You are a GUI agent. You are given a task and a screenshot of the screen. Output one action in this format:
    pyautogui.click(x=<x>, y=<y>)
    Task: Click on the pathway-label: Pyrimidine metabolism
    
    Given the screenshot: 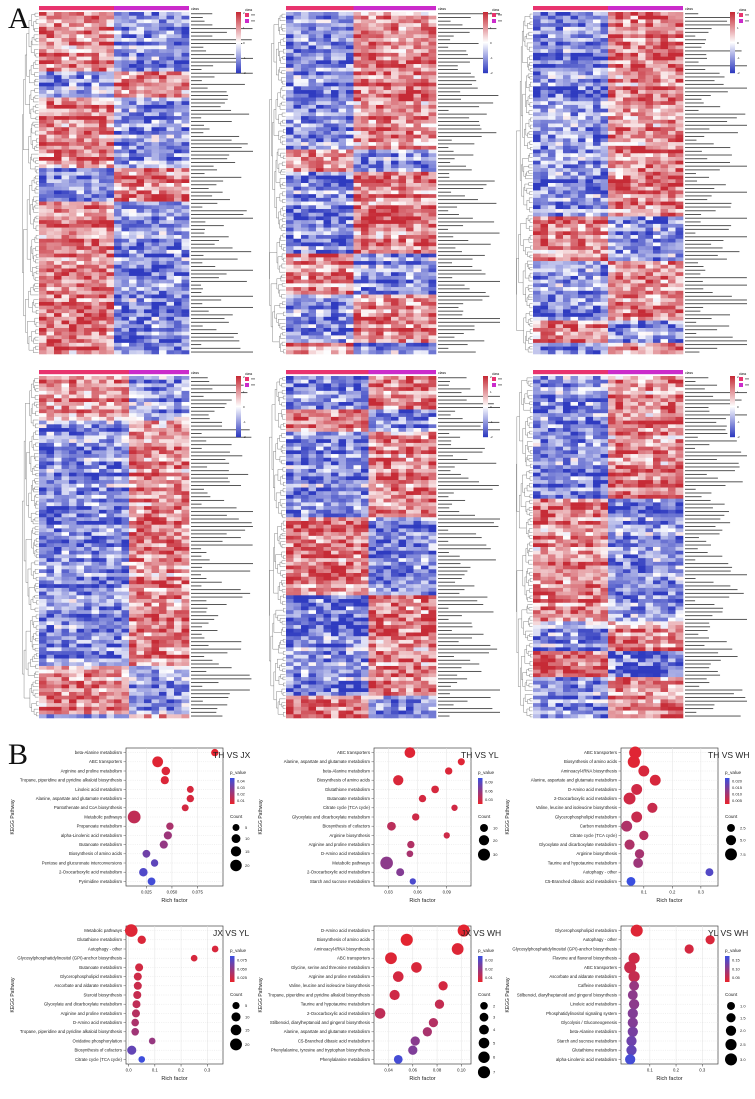 What is the action you would take?
    pyautogui.click(x=101, y=881)
    